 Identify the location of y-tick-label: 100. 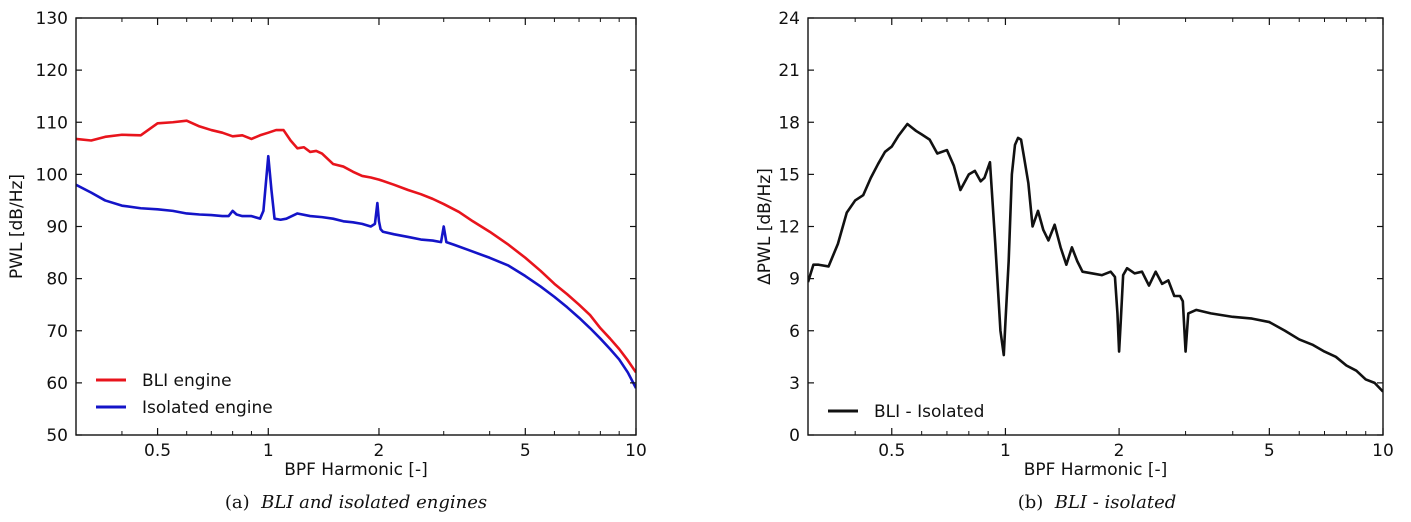
(52, 175).